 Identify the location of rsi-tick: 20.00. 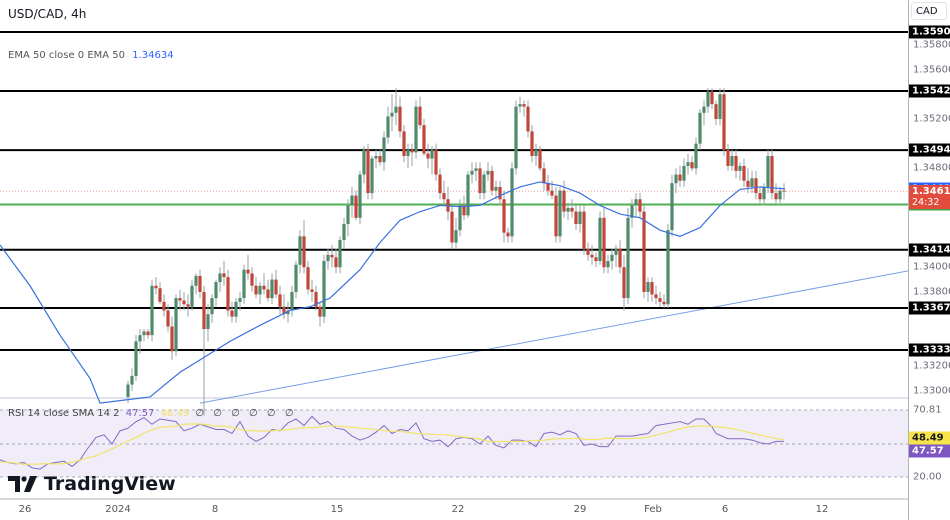
(927, 477).